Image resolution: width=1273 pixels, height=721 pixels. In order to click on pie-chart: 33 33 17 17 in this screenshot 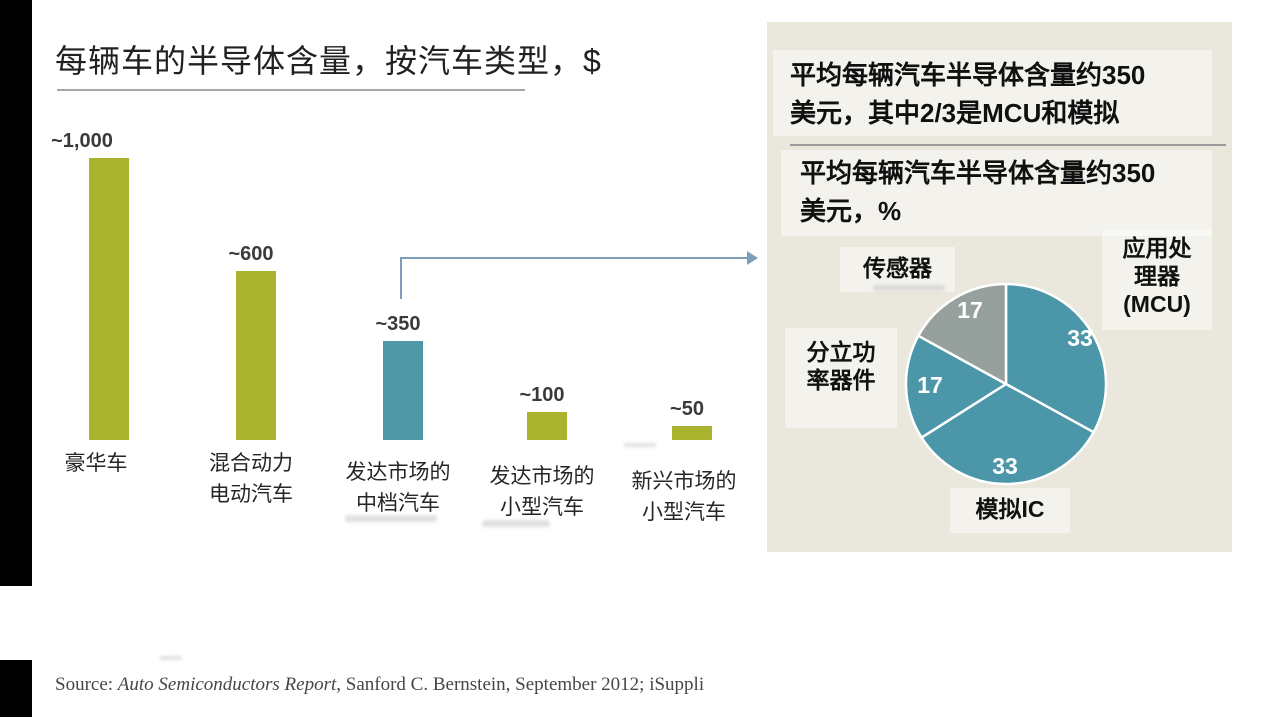, I will do `click(1006, 384)`.